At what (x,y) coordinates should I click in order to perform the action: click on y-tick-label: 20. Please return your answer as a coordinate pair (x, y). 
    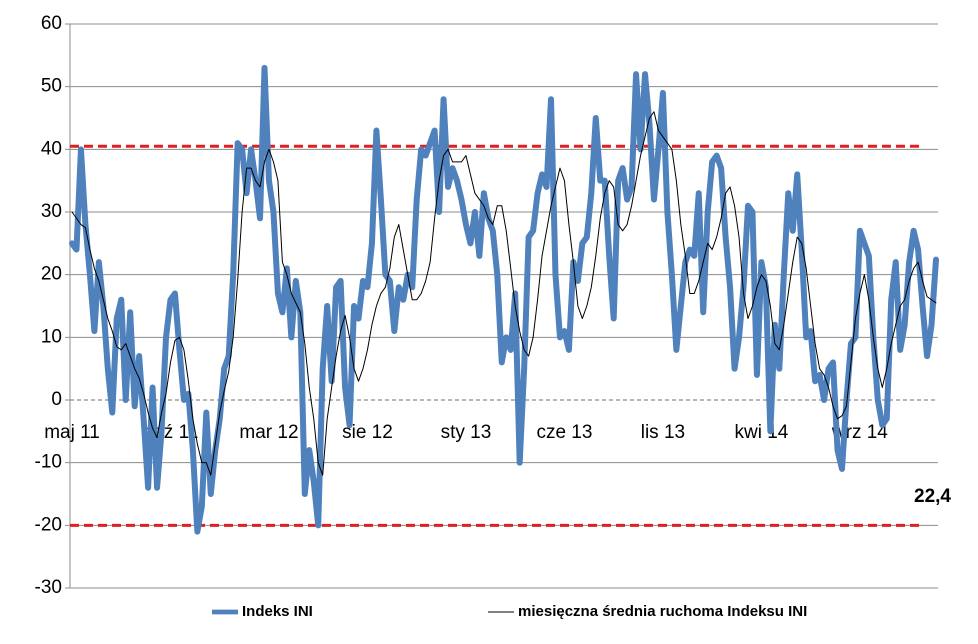
    Looking at the image, I should click on (51, 274).